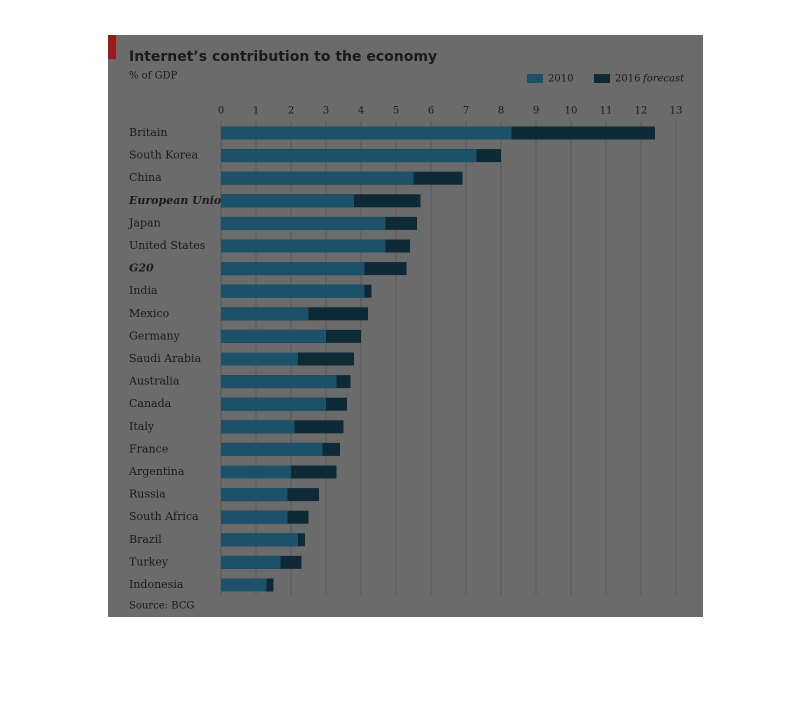 The image size is (810, 712). What do you see at coordinates (141, 268) in the screenshot?
I see `y-tick-label: G20` at bounding box center [141, 268].